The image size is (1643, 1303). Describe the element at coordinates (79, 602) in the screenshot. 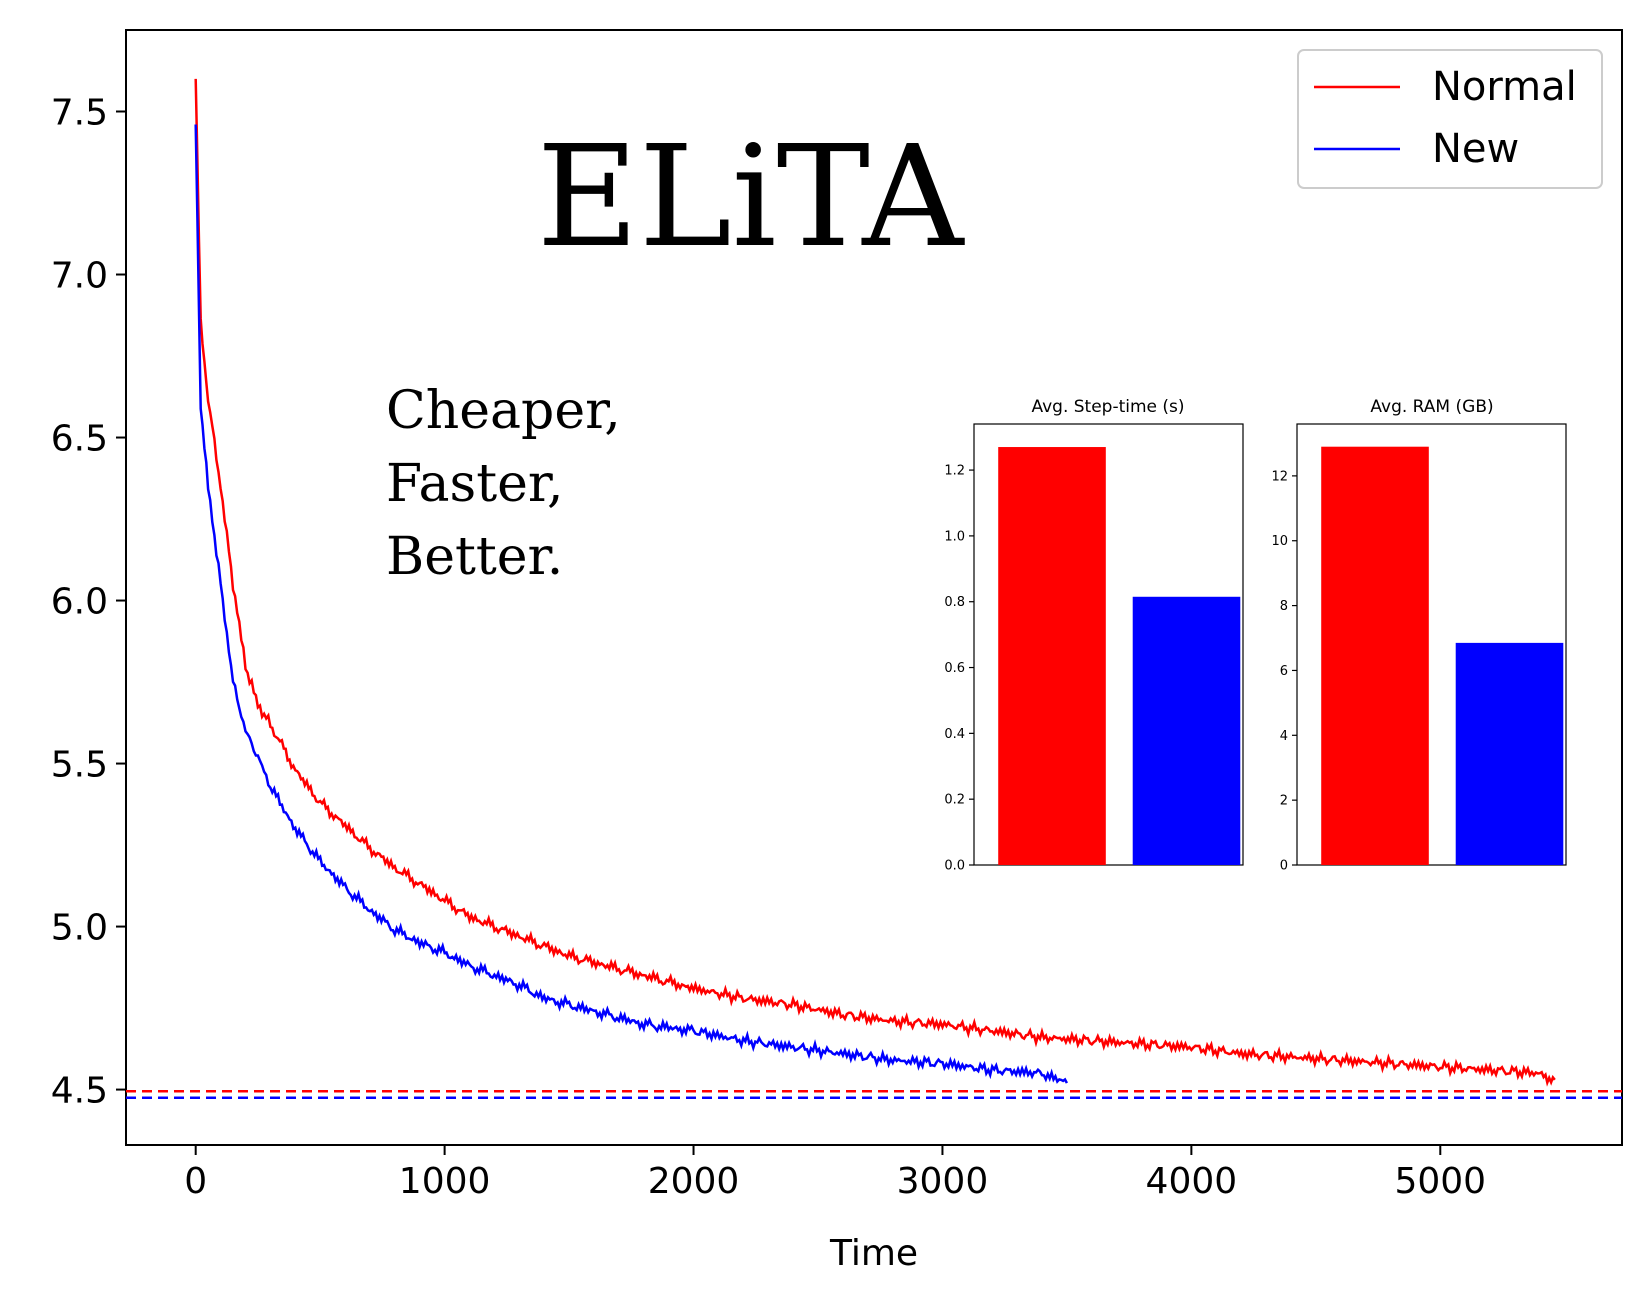

I see `y-tick-label: 6.0` at that location.